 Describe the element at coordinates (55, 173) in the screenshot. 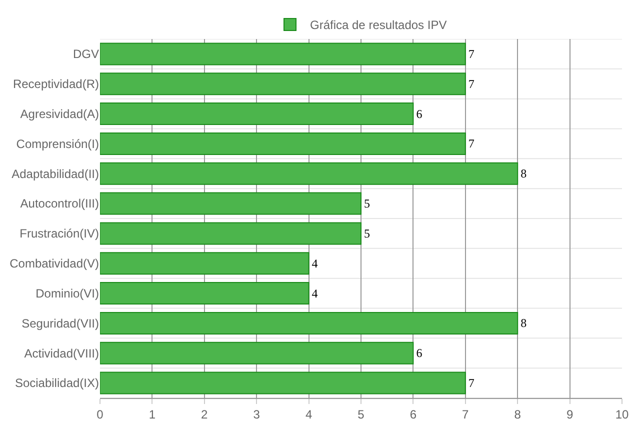

I see `y-tick-label: Adaptabilidad(II)` at that location.